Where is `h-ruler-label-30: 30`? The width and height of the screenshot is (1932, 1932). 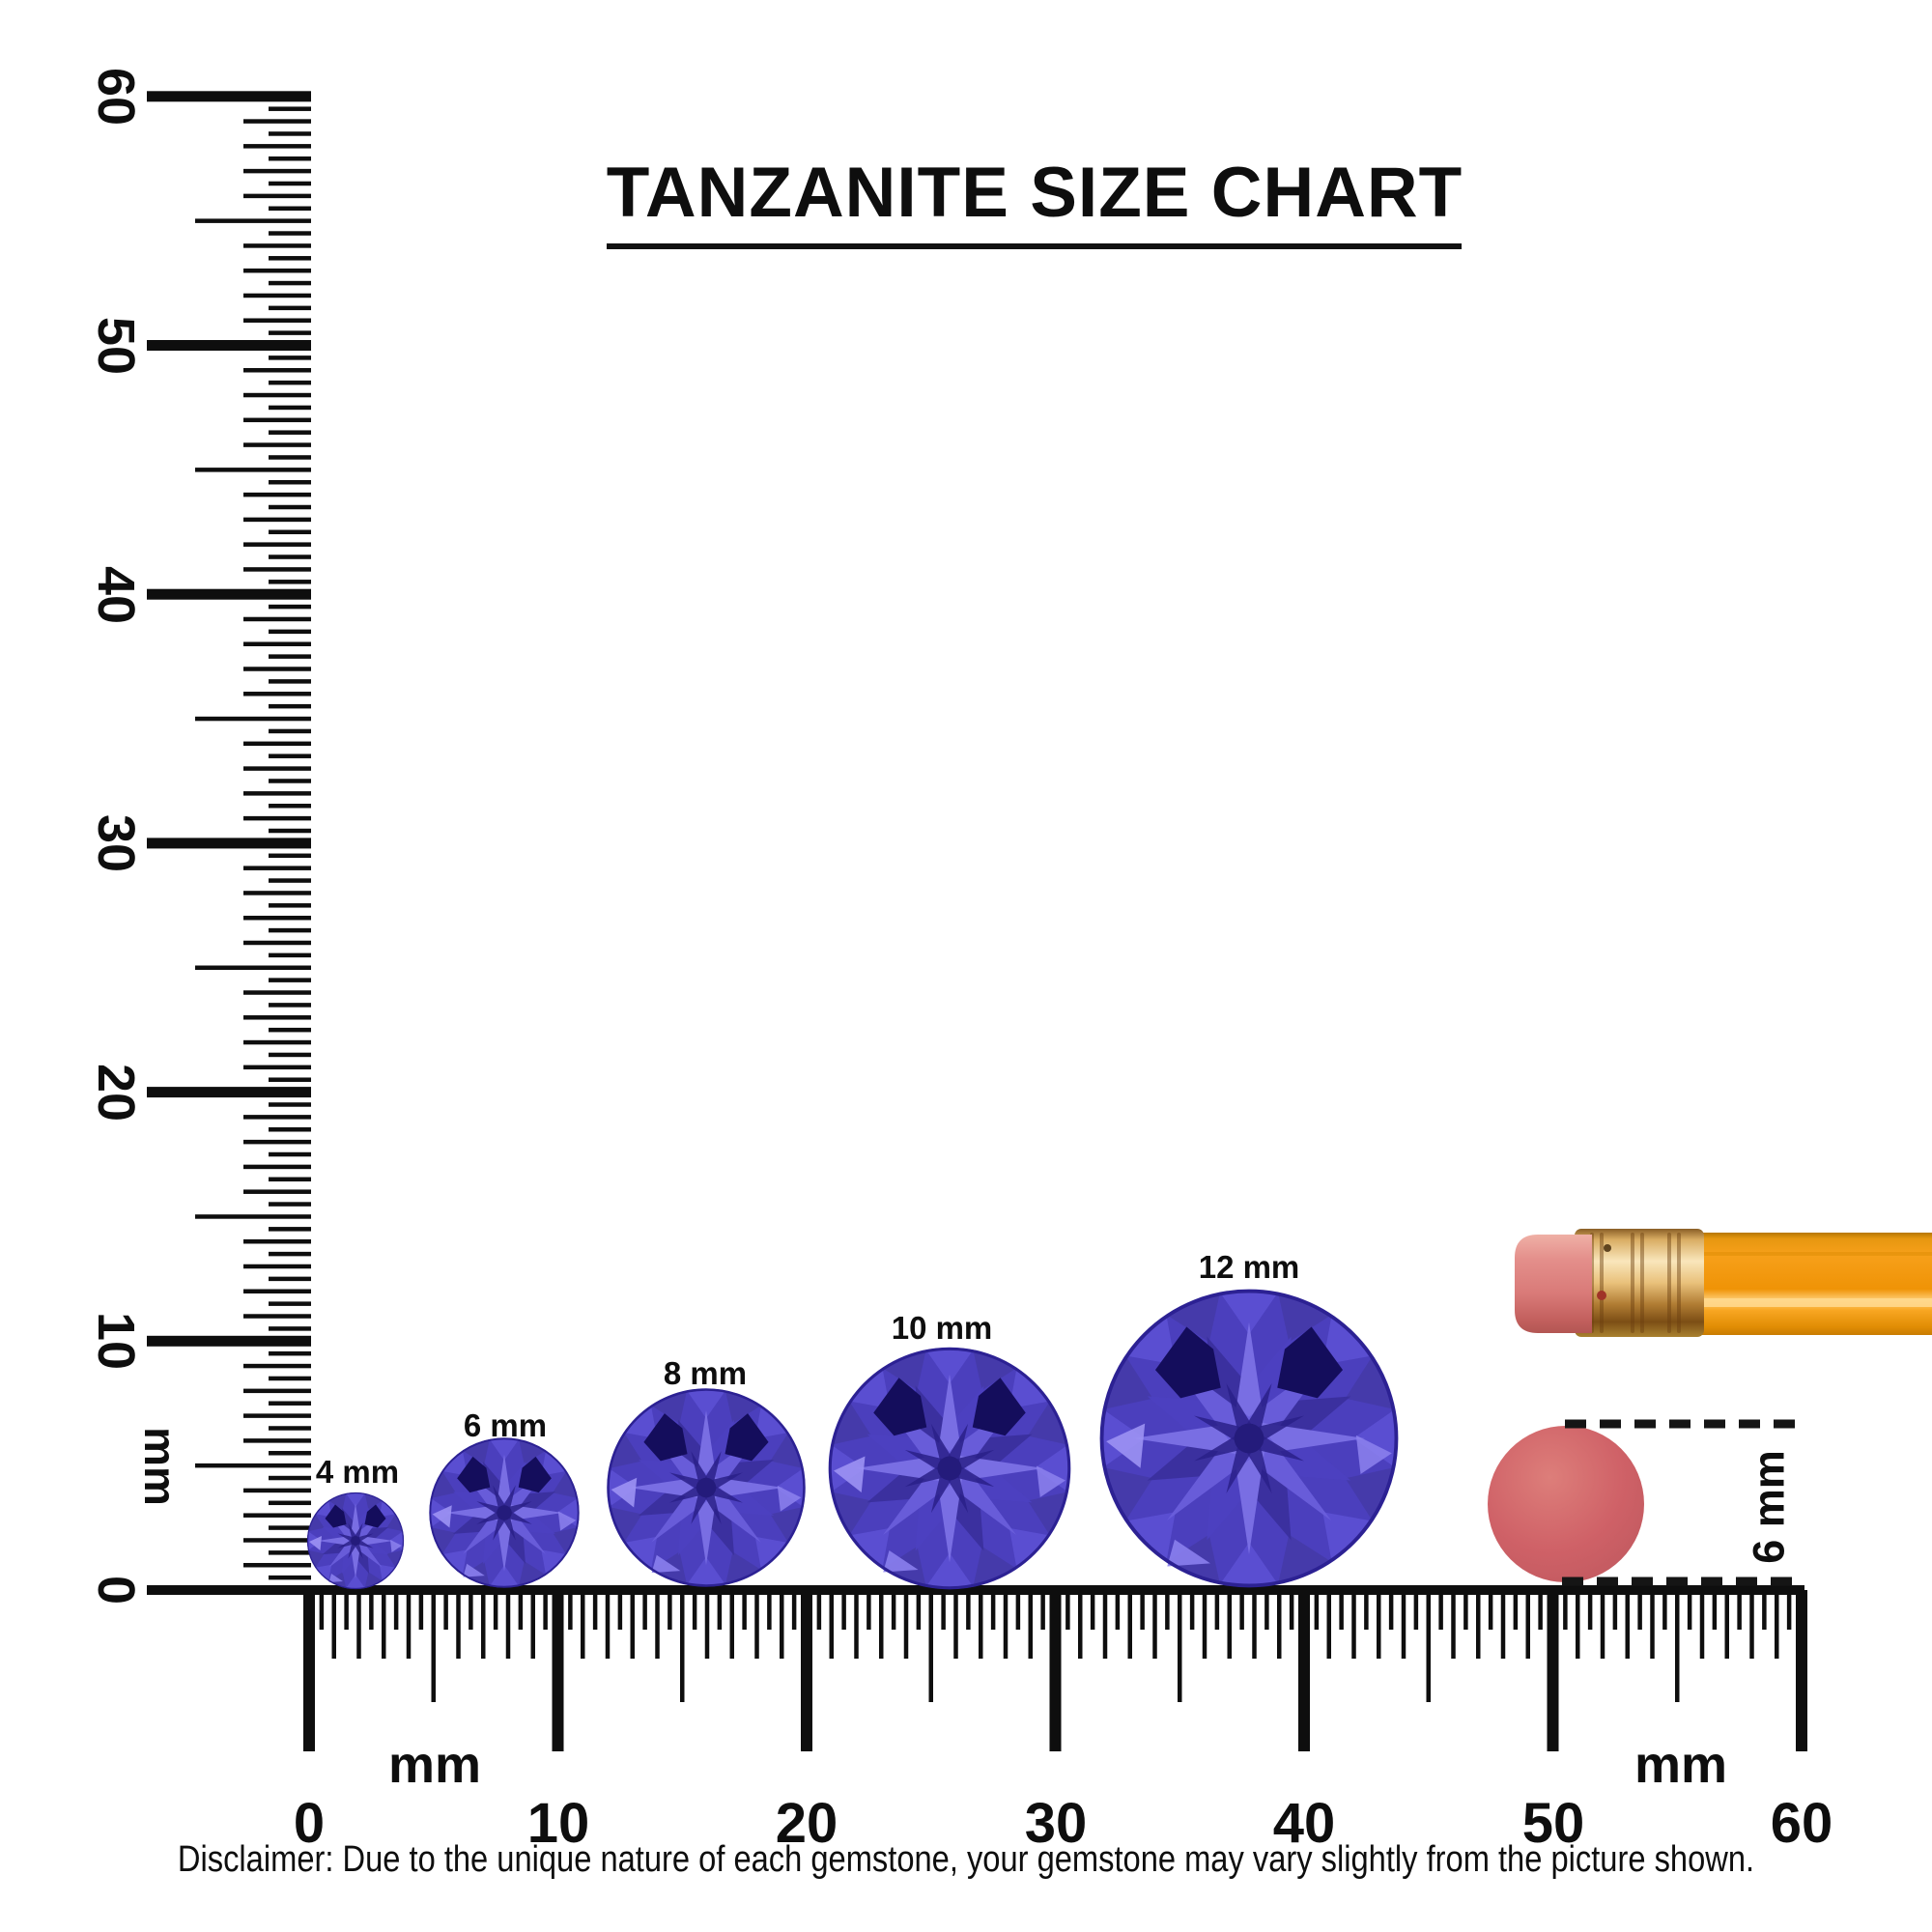
h-ruler-label-30: 30 is located at coordinates (1056, 1823).